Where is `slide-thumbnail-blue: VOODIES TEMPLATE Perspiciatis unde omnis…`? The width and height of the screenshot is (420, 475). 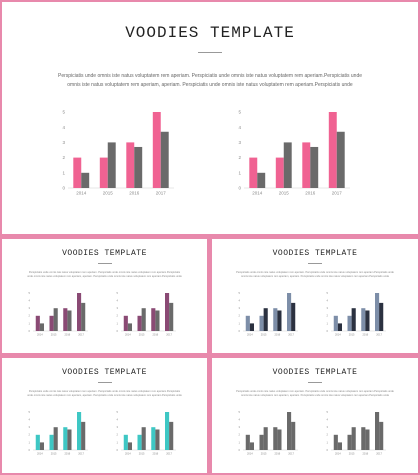 slide-thumbnail-blue: VOODIES TEMPLATE Perspiciatis unde omnis… is located at coordinates (315, 296).